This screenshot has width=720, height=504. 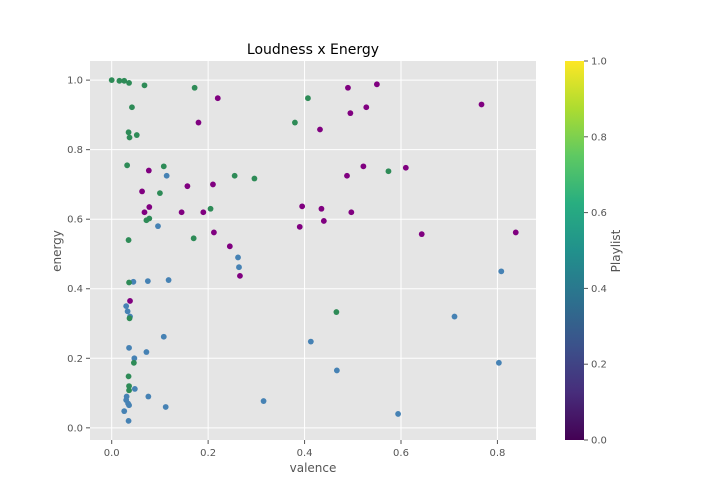 What do you see at coordinates (305, 453) in the screenshot?
I see `x-tick-label: 0.4` at bounding box center [305, 453].